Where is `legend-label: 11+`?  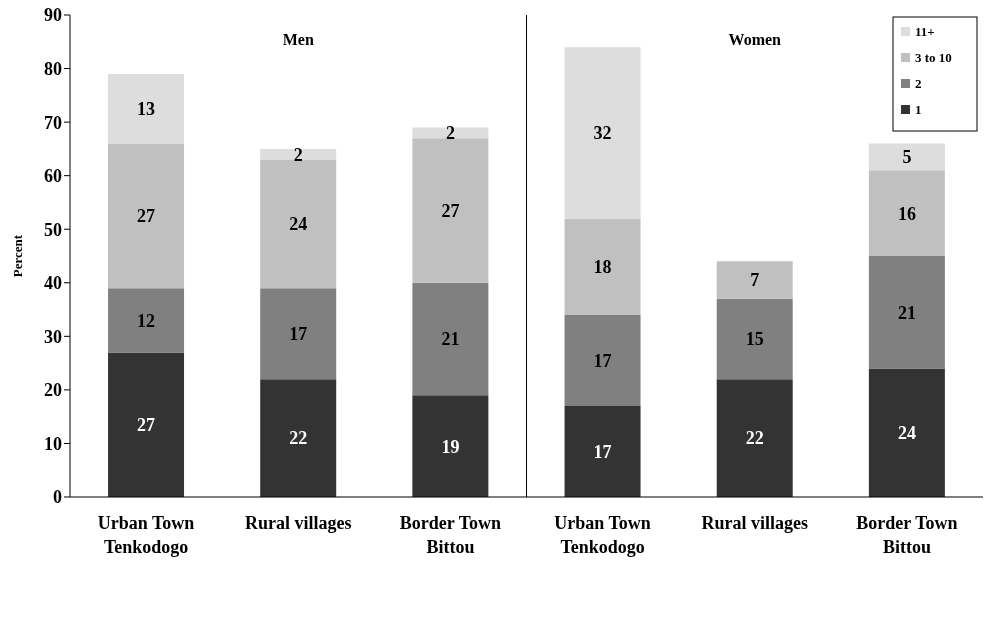
legend-label: 11+ is located at coordinates (925, 31).